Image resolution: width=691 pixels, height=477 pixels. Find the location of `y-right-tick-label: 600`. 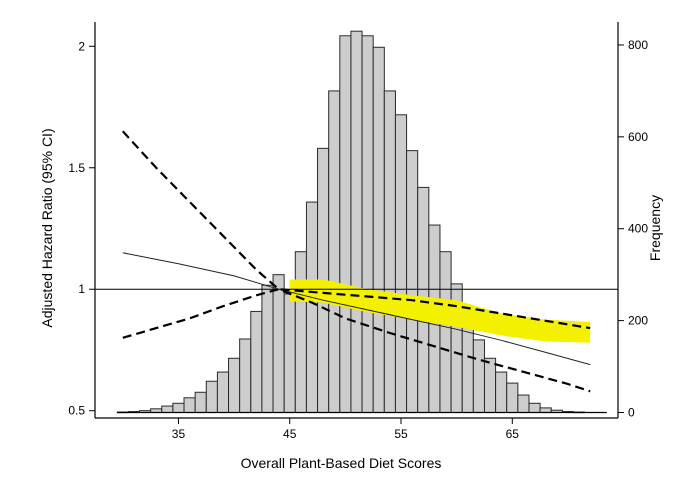

y-right-tick-label: 600 is located at coordinates (638, 137).